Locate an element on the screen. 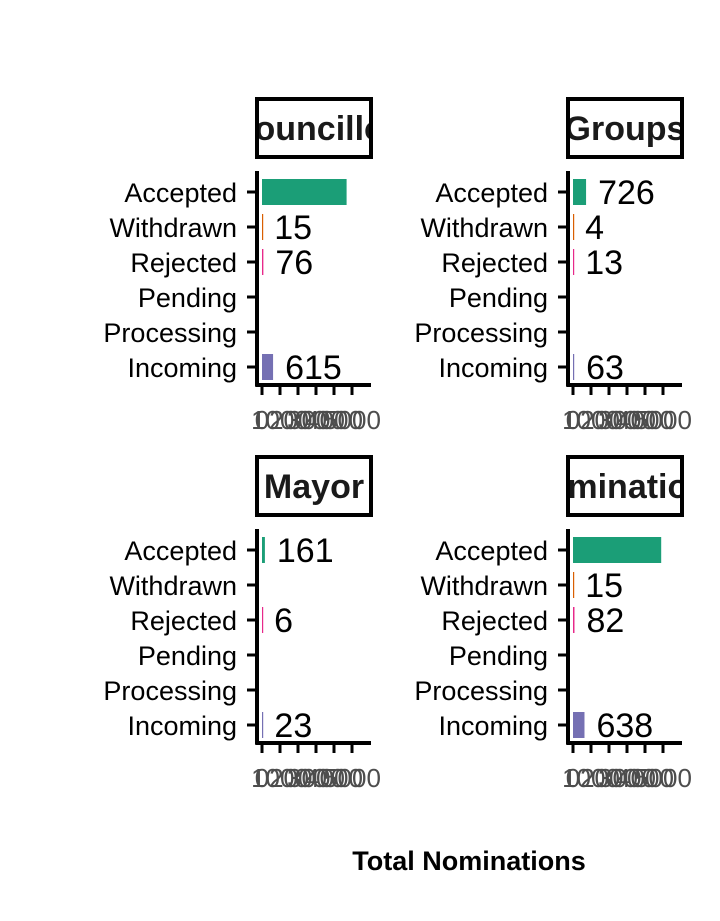  data-label: 161 is located at coordinates (305, 551).